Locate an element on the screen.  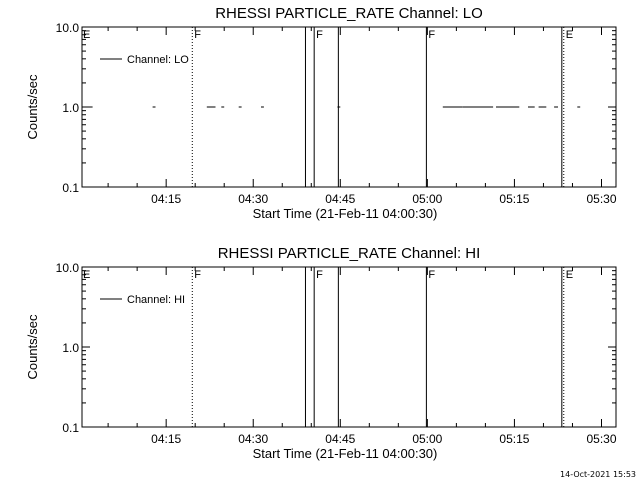
legend-label: Channel: HI is located at coordinates (156, 300).